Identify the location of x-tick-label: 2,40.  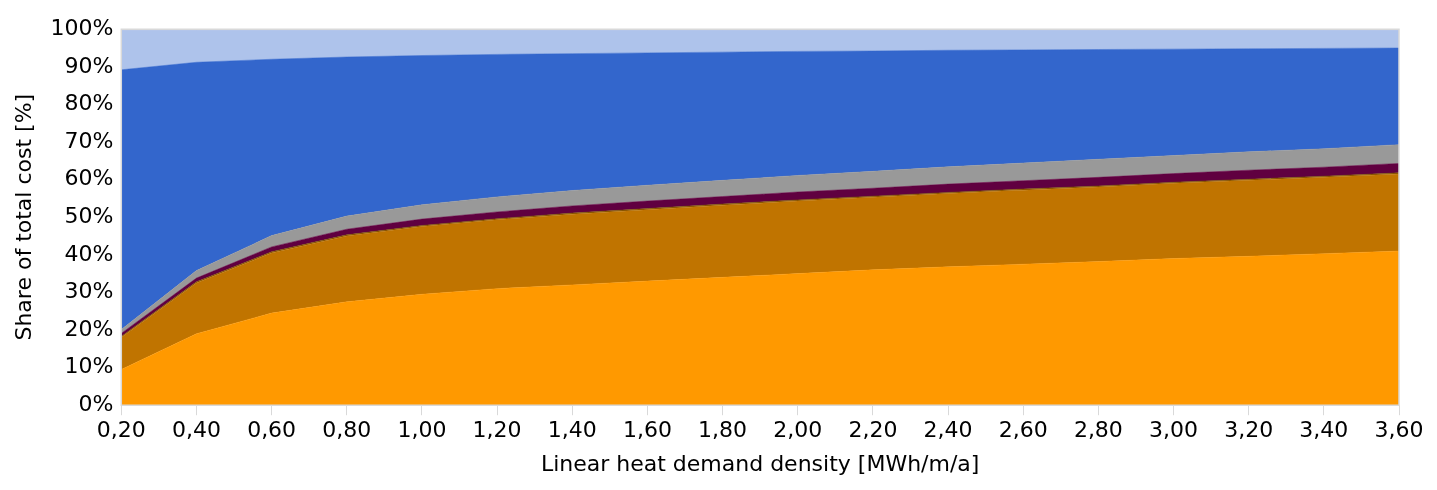
(948, 430).